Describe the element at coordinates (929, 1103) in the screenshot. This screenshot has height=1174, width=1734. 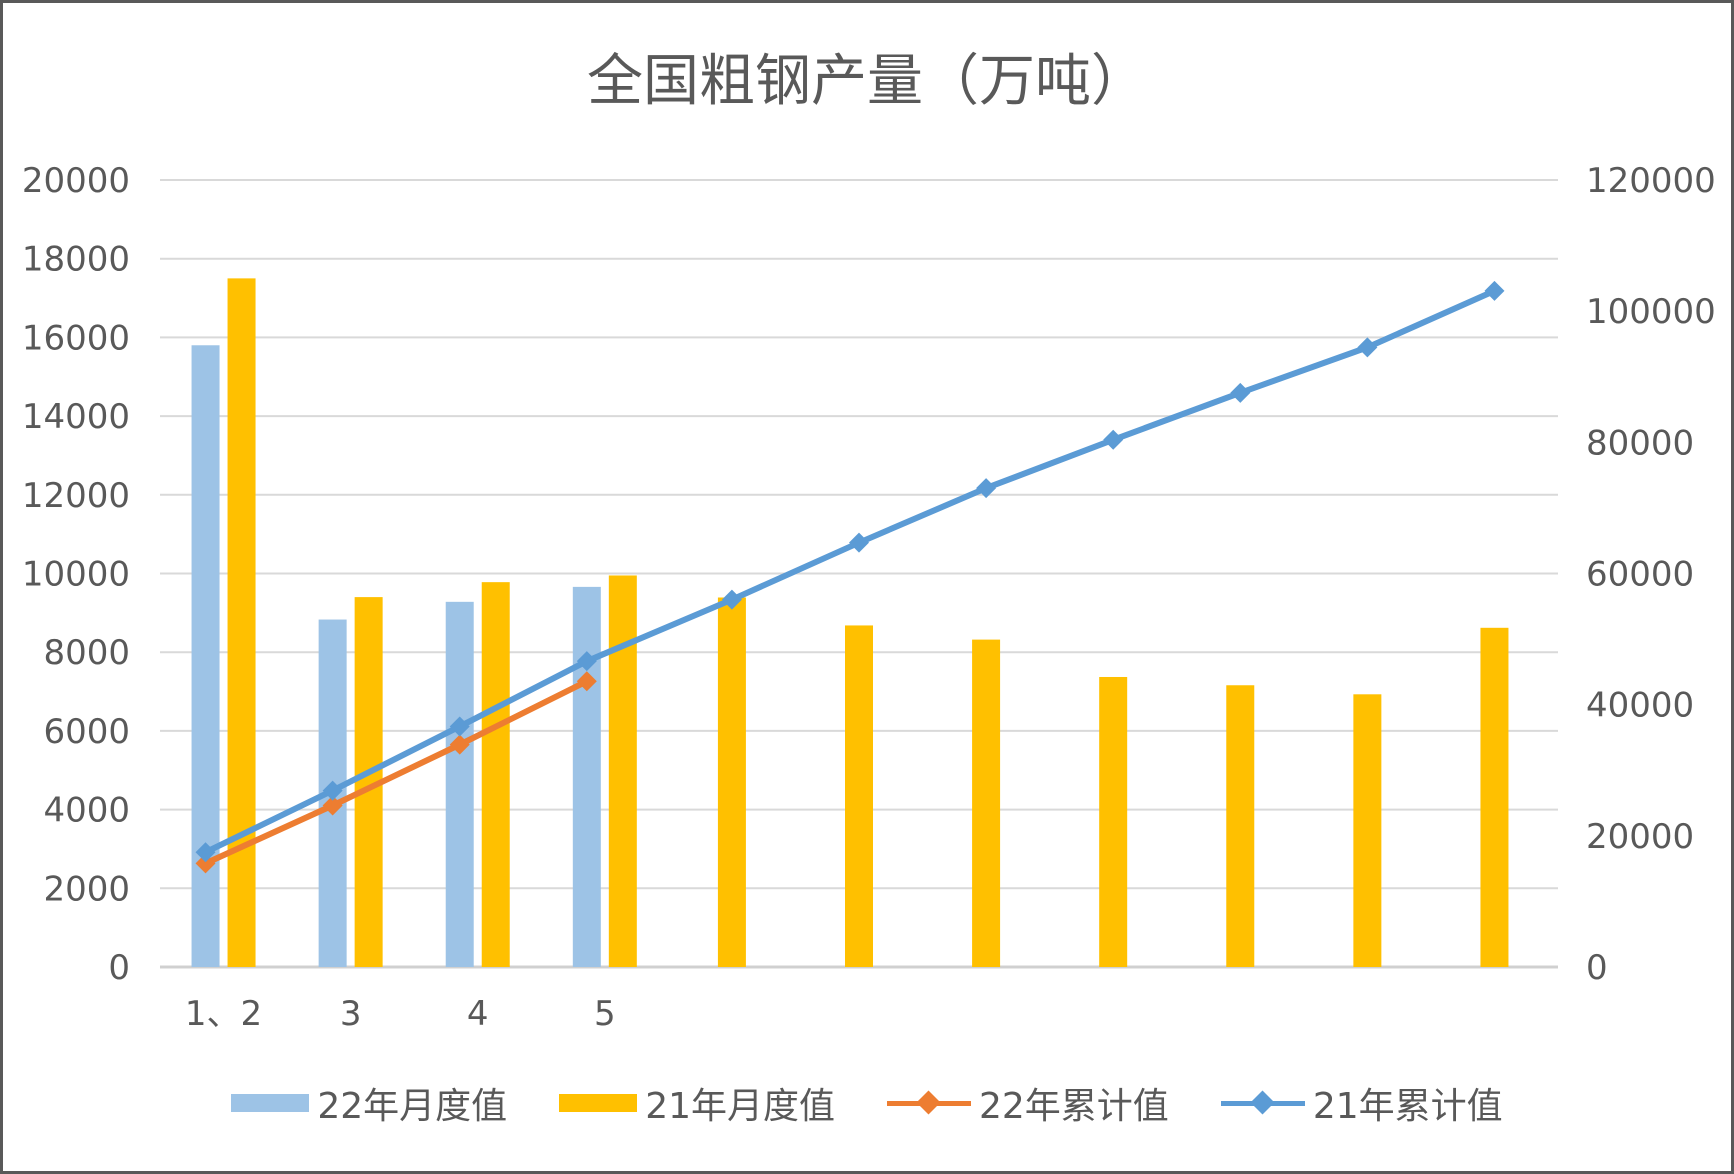
I see `legend-swatch-22-cumulative` at that location.